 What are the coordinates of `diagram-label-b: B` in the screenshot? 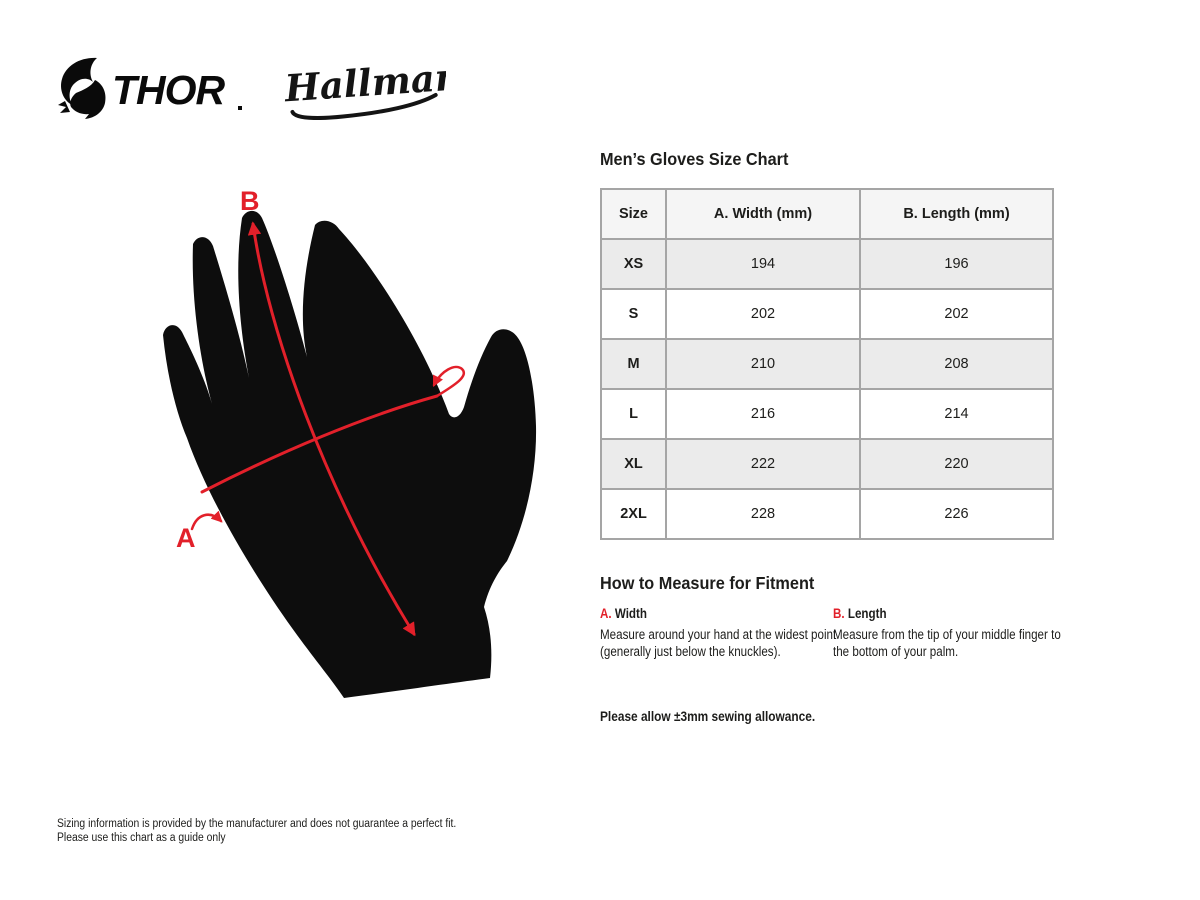 It's located at (250, 201).